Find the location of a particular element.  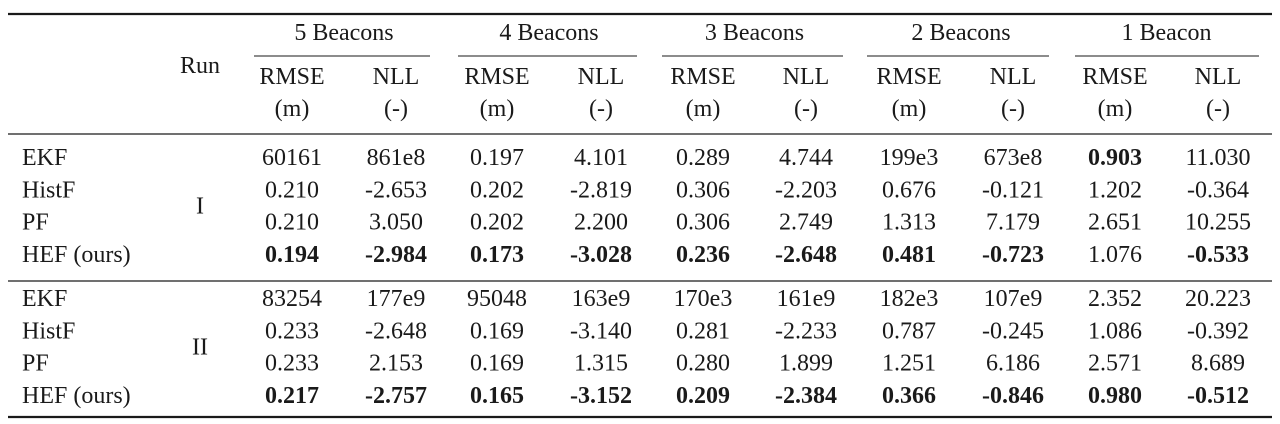

table-cell: -0.121 is located at coordinates (1013, 190).